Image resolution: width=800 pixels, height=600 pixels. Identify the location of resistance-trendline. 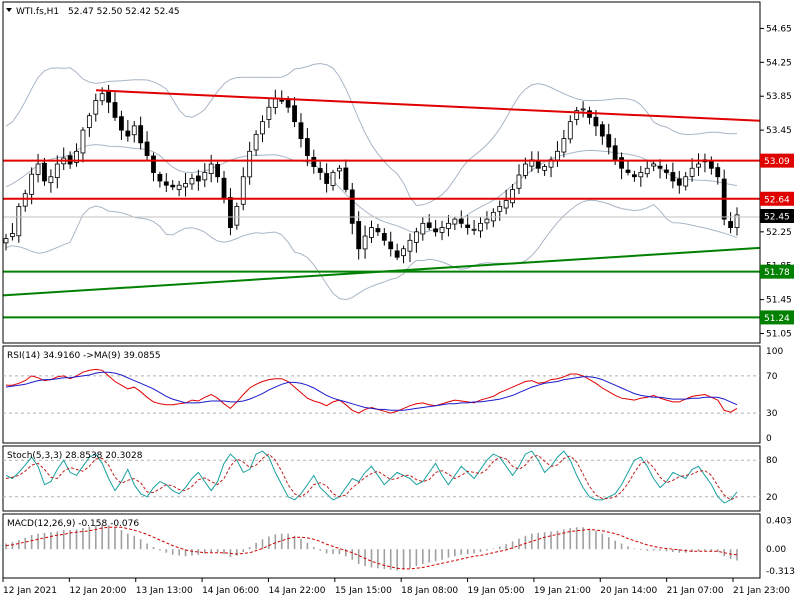
(428, 105).